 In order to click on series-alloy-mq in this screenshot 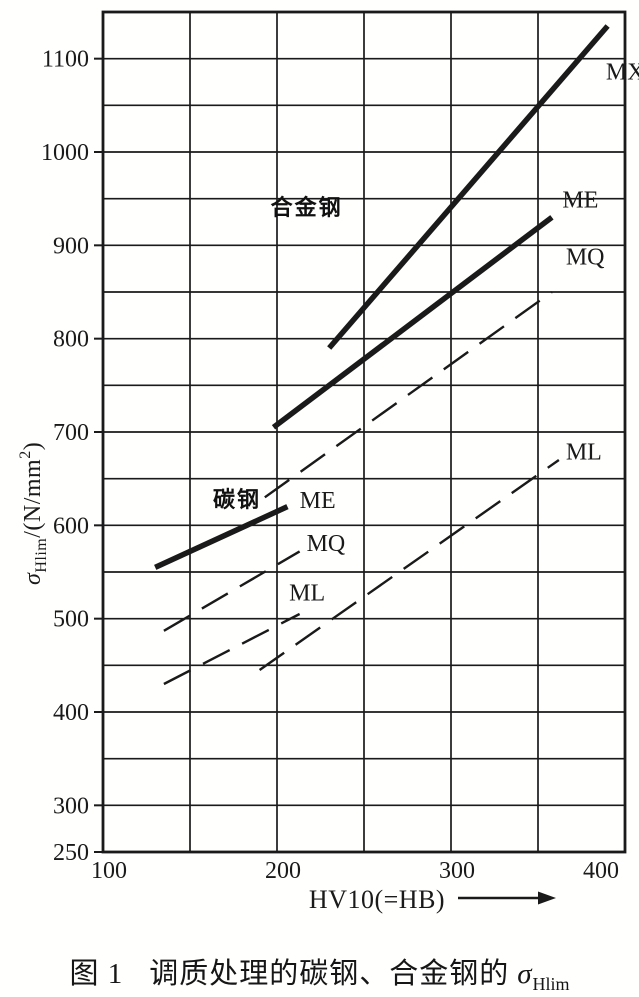, I will do `click(408, 395)`.